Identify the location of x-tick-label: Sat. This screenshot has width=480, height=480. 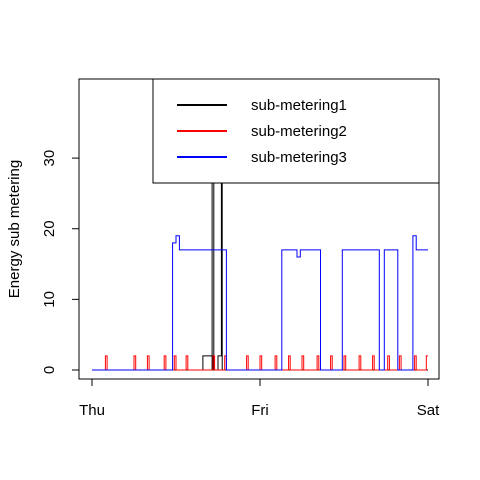
(428, 410).